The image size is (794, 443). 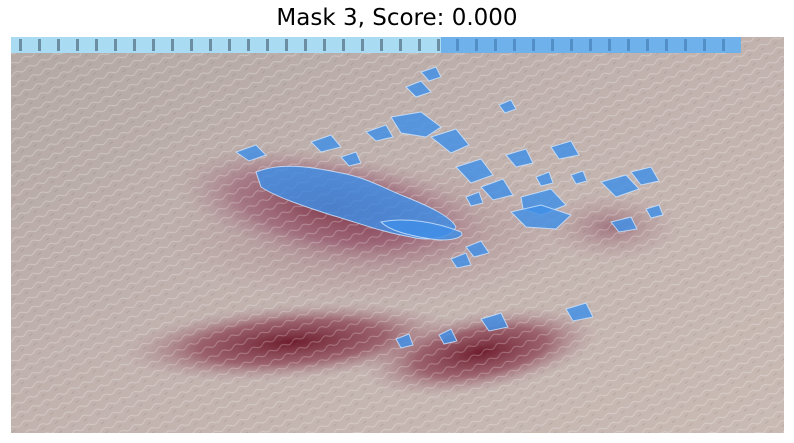 I want to click on plot-title: Mask 3, Score: 0.000, so click(x=397, y=18).